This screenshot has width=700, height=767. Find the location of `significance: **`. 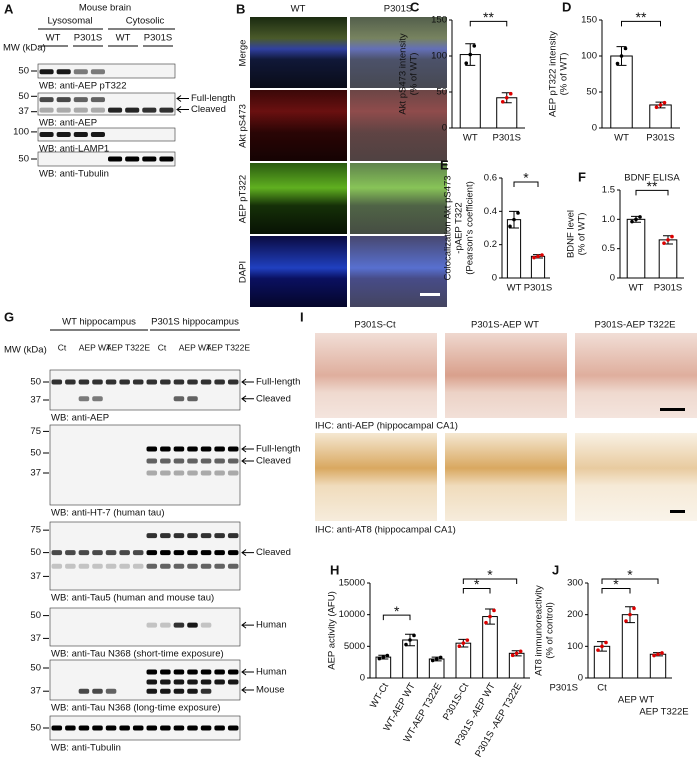

significance: ** is located at coordinates (652, 186).